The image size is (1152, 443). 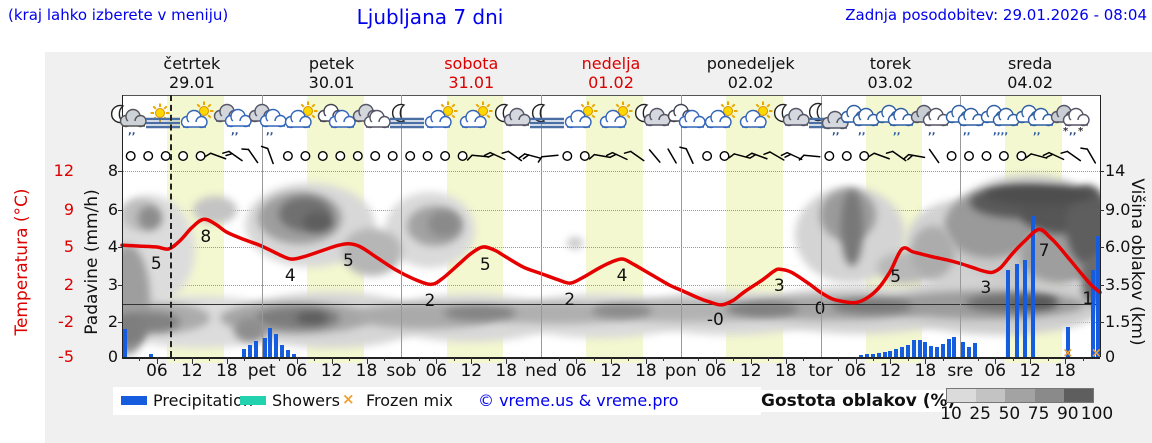 I want to click on day-abbr-label: ned, so click(x=541, y=371).